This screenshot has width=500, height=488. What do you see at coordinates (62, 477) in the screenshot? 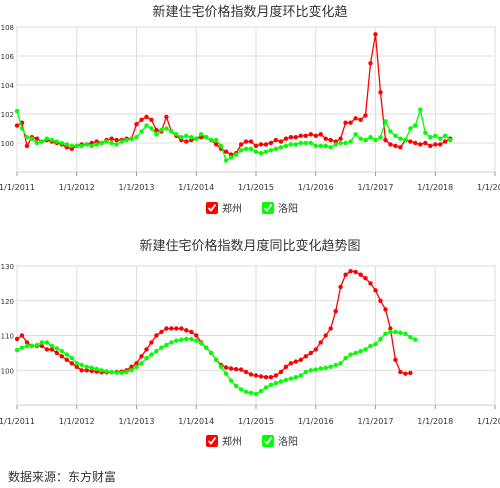
I see `data-source: 数据来源：东方财富` at bounding box center [62, 477].